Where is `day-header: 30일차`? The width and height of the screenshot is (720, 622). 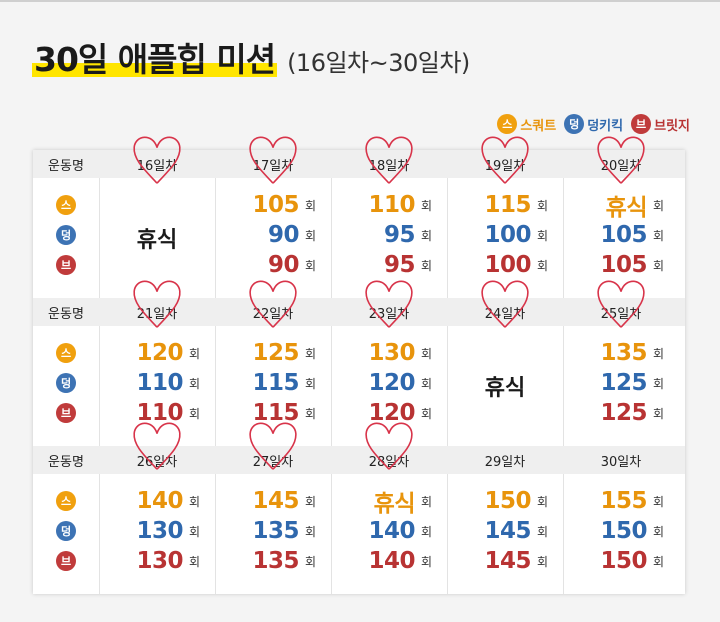
day-header: 30일차 is located at coordinates (621, 462).